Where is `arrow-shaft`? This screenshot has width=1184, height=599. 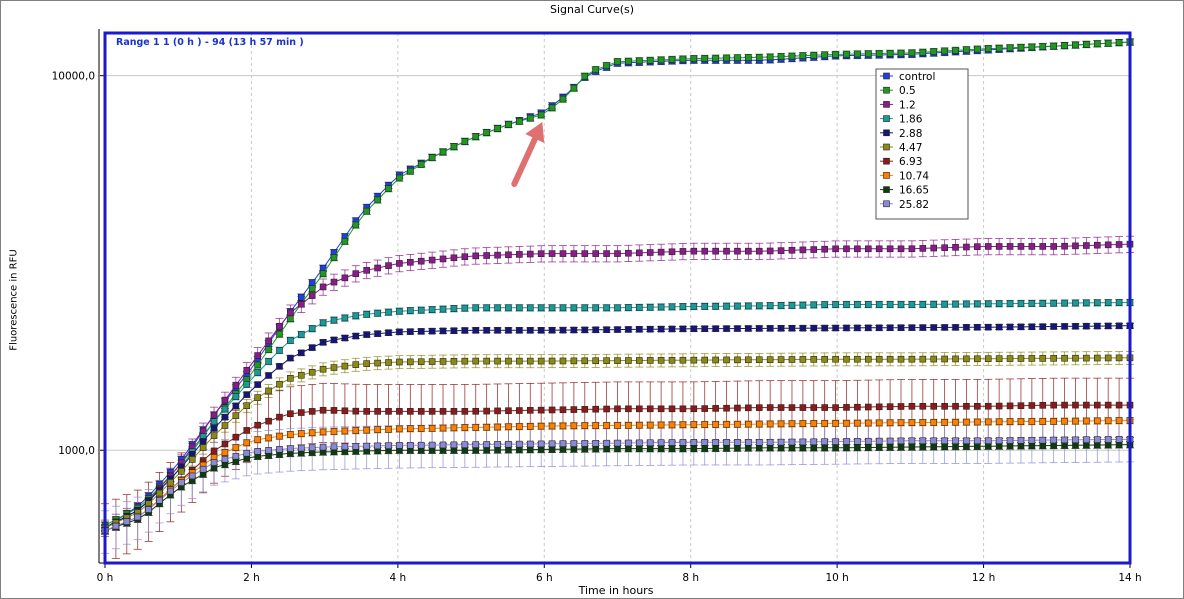 arrow-shaft is located at coordinates (525, 159).